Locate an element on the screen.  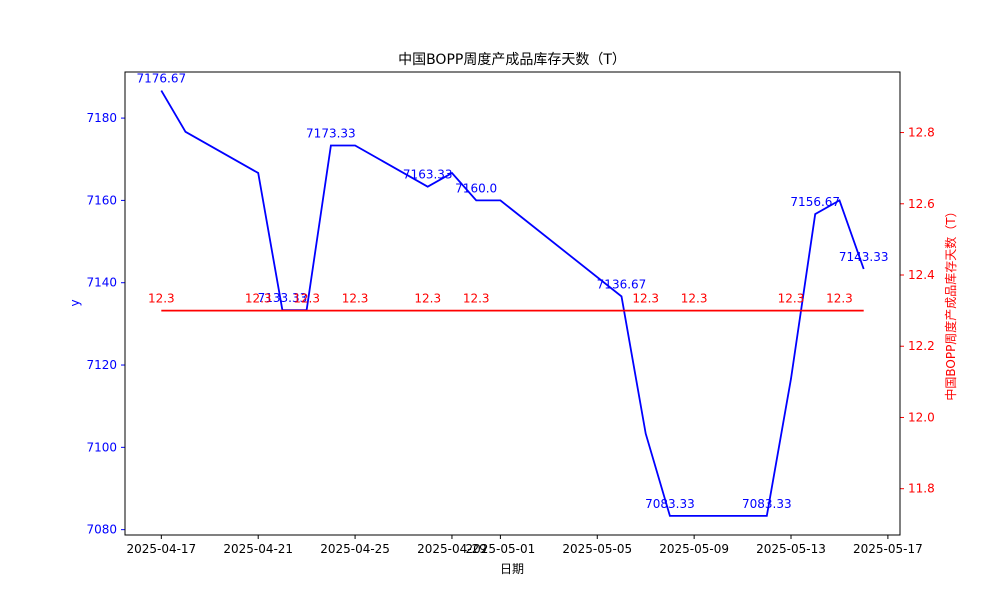
data-label: 7156.67 is located at coordinates (815, 202).